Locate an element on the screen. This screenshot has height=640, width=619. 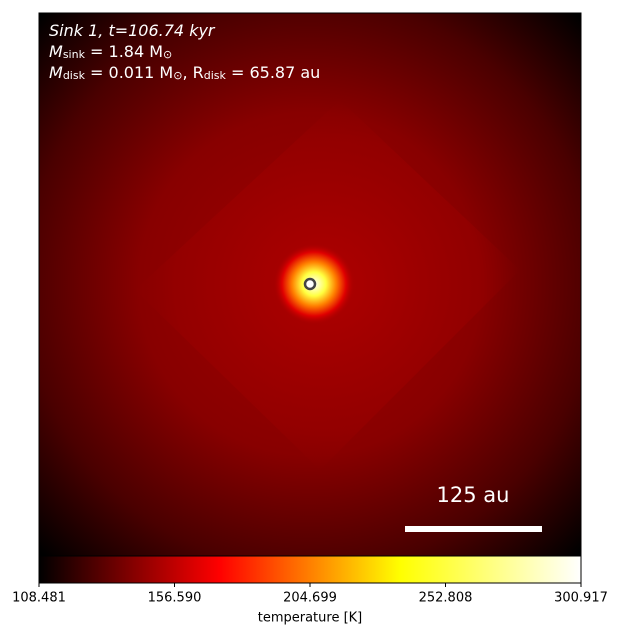
annotation-text: = 0.011 M is located at coordinates (129, 72).